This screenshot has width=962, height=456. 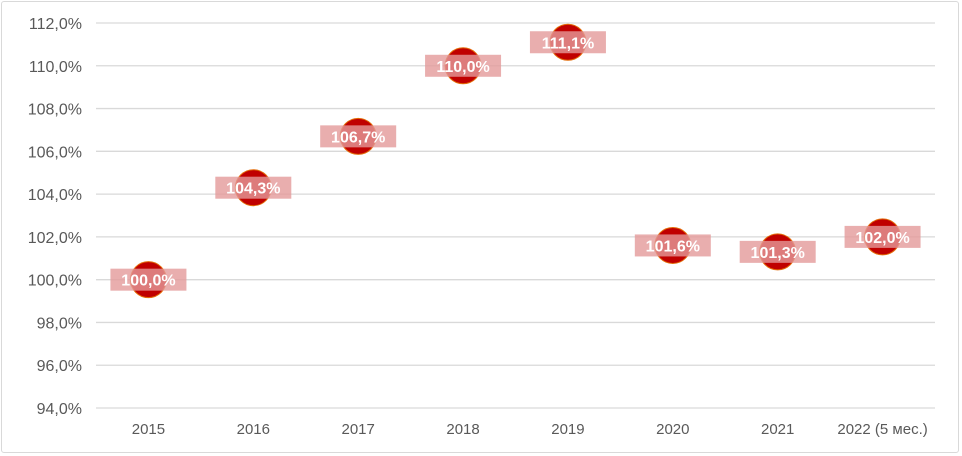 I want to click on data-label: 110,0%, so click(x=462, y=67).